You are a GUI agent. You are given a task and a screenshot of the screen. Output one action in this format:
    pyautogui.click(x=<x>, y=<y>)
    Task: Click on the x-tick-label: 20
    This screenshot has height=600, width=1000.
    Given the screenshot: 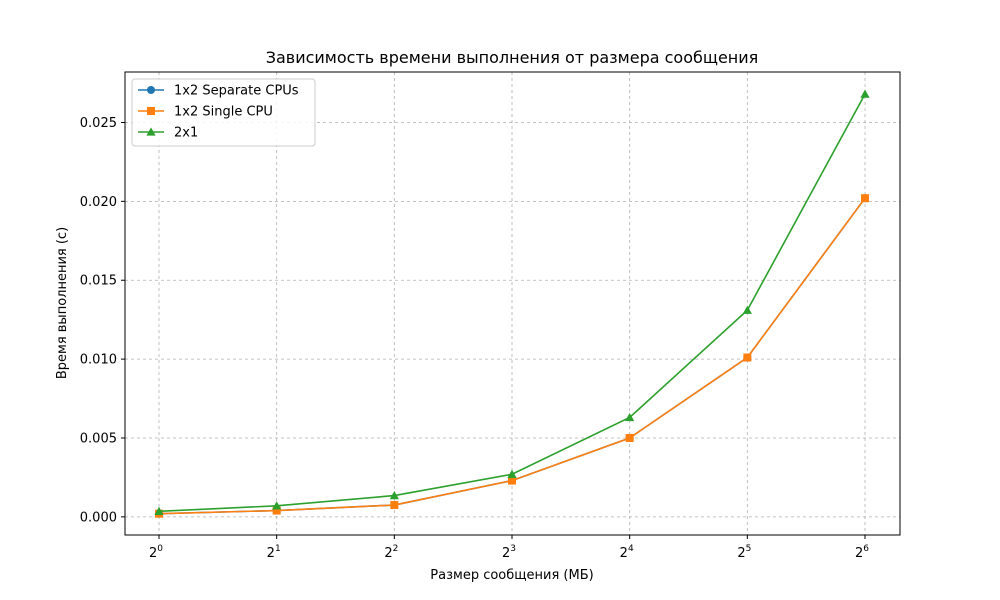 What is the action you would take?
    pyautogui.click(x=156, y=552)
    